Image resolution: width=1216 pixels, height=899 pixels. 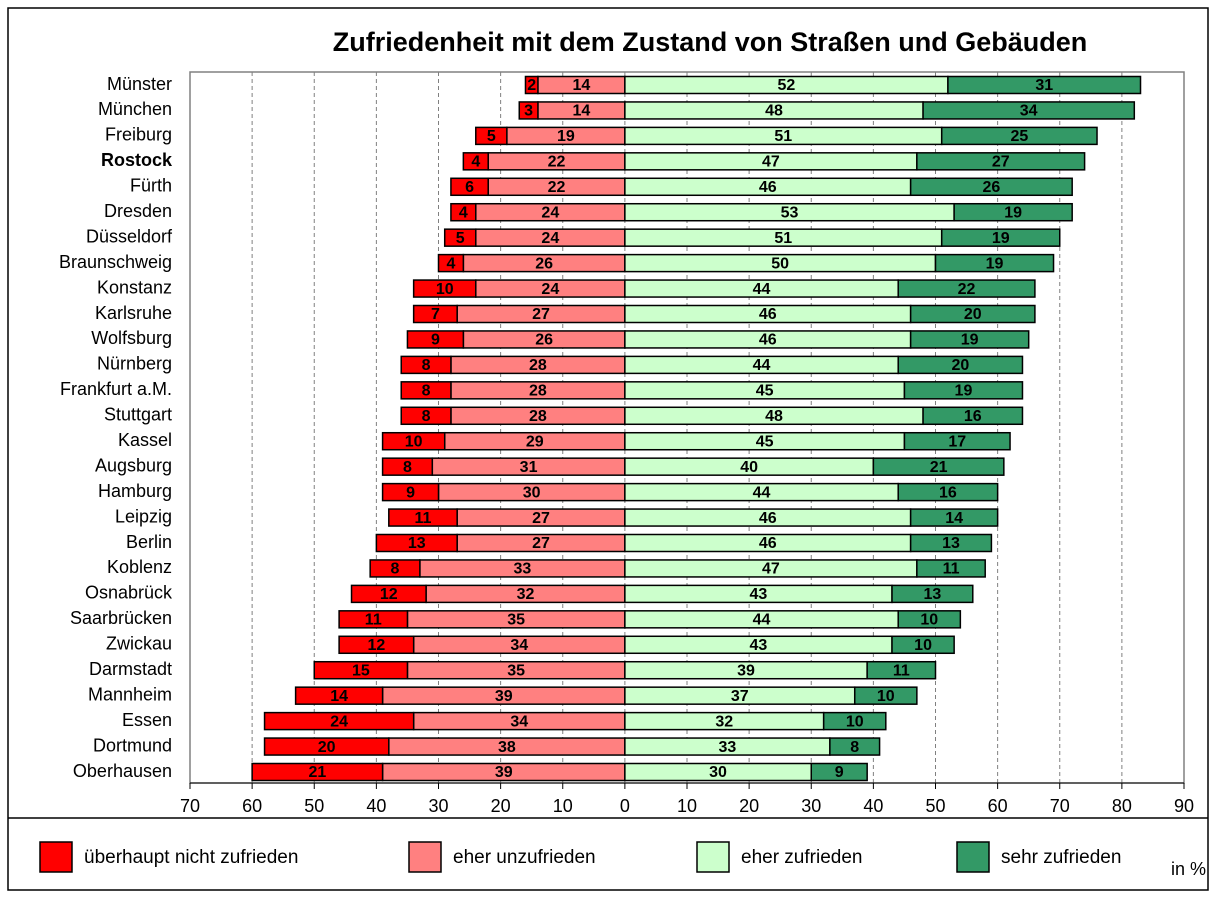 What do you see at coordinates (550, 212) in the screenshot?
I see `value-label: 24` at bounding box center [550, 212].